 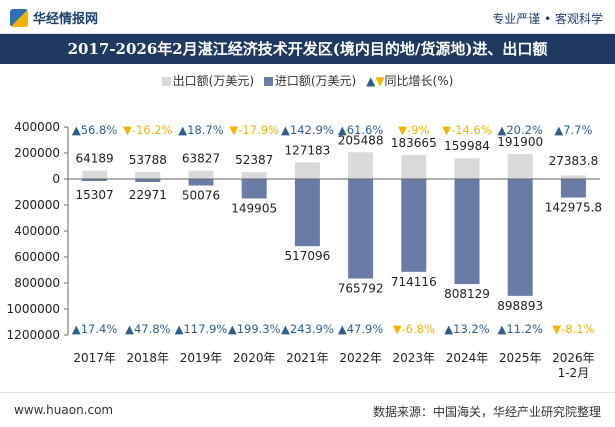 What do you see at coordinates (574, 373) in the screenshot?
I see `x-tick-label: 1-2月` at bounding box center [574, 373].